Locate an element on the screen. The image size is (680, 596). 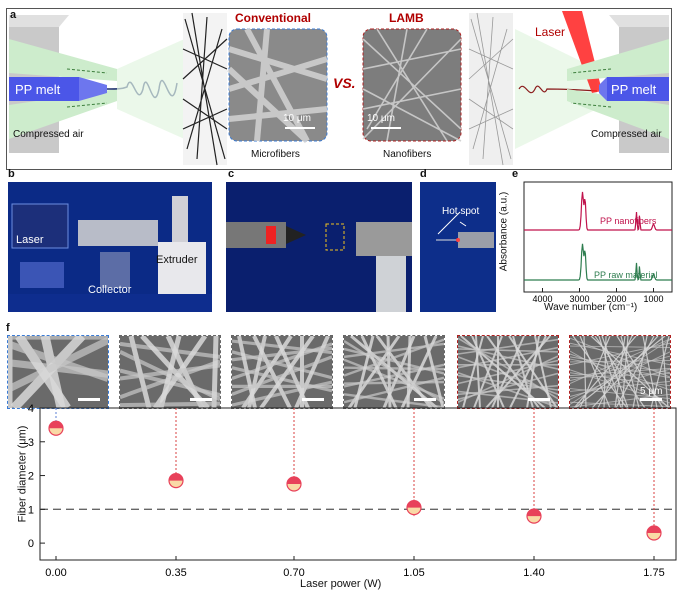
ftir-legend-bottom: PP raw material is located at coordinates (626, 275).